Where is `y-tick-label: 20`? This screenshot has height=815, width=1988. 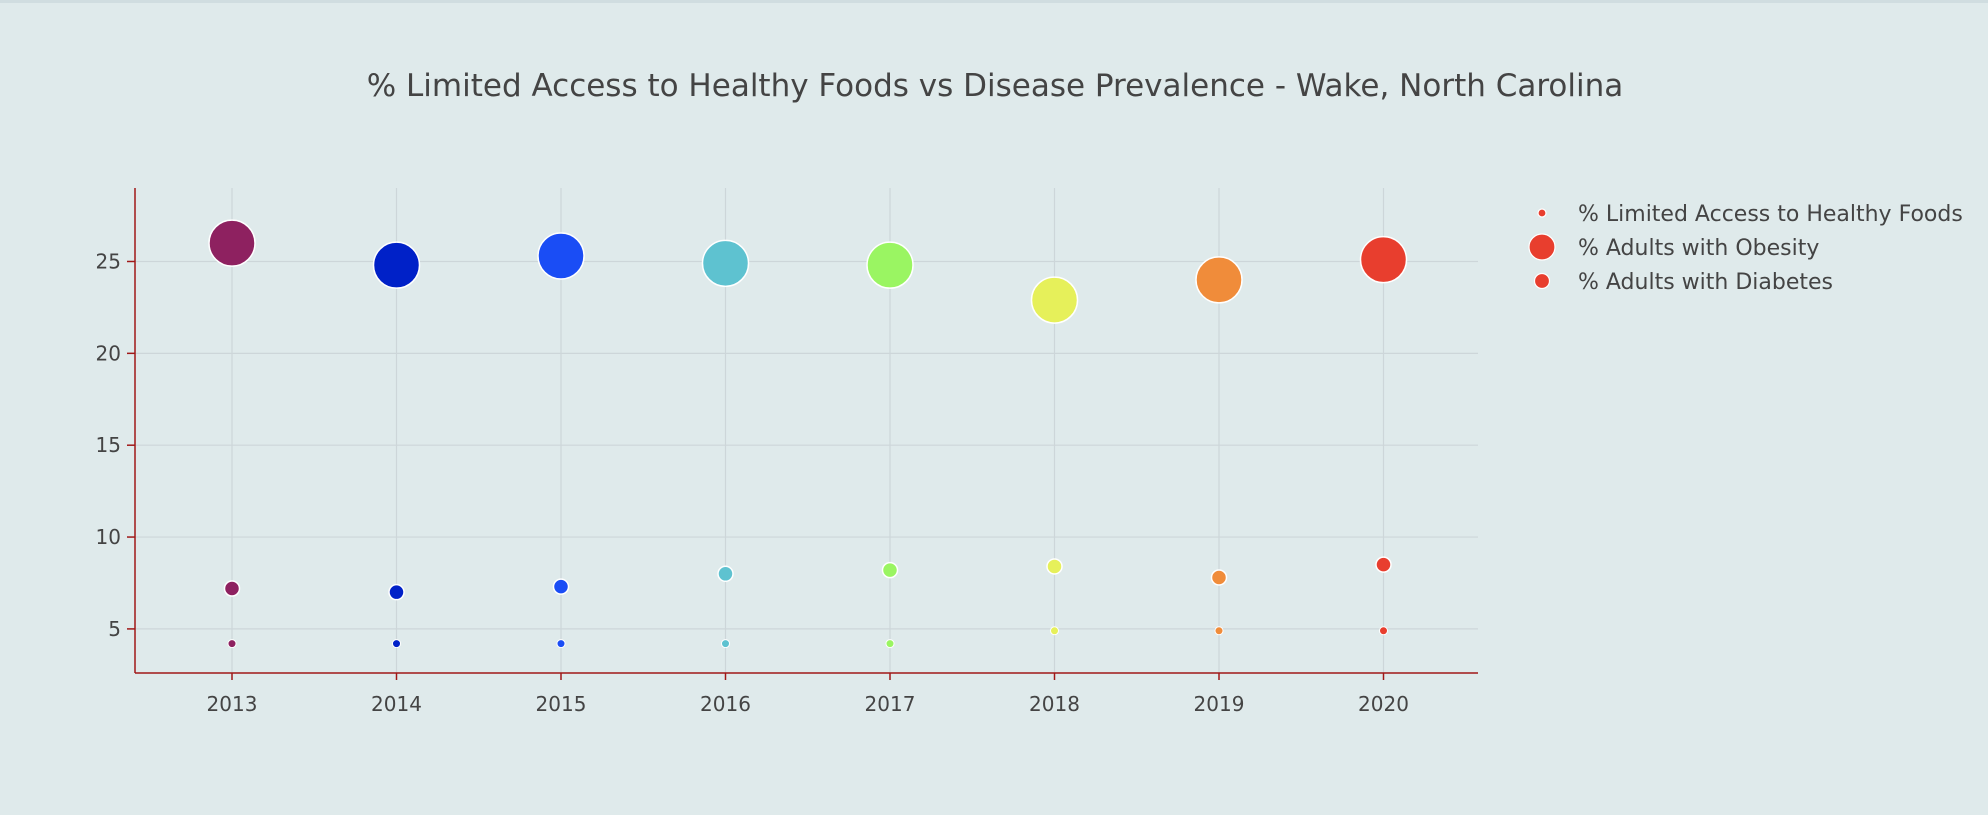 y-tick-label: 20 is located at coordinates (108, 353).